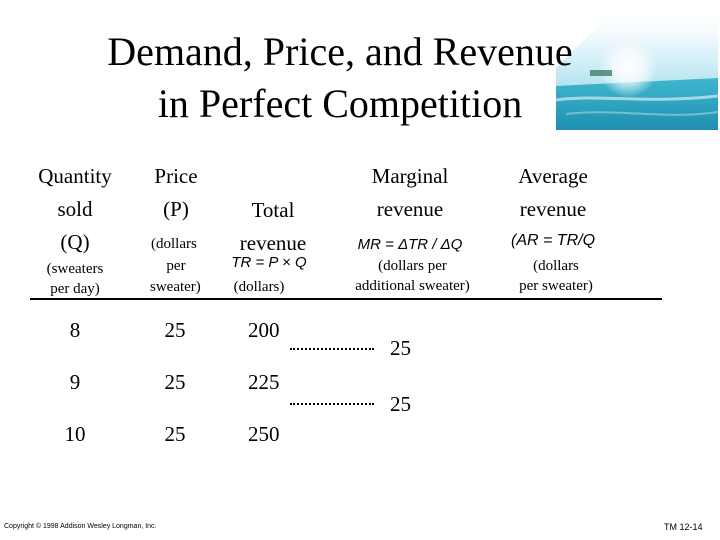 Image resolution: width=720 pixels, height=540 pixels. I want to click on total-revenue-cell: 225, so click(264, 382).